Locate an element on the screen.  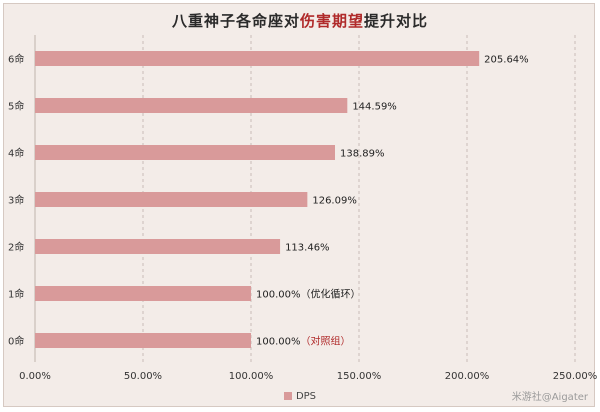
data-label: 113.46% is located at coordinates (307, 248).